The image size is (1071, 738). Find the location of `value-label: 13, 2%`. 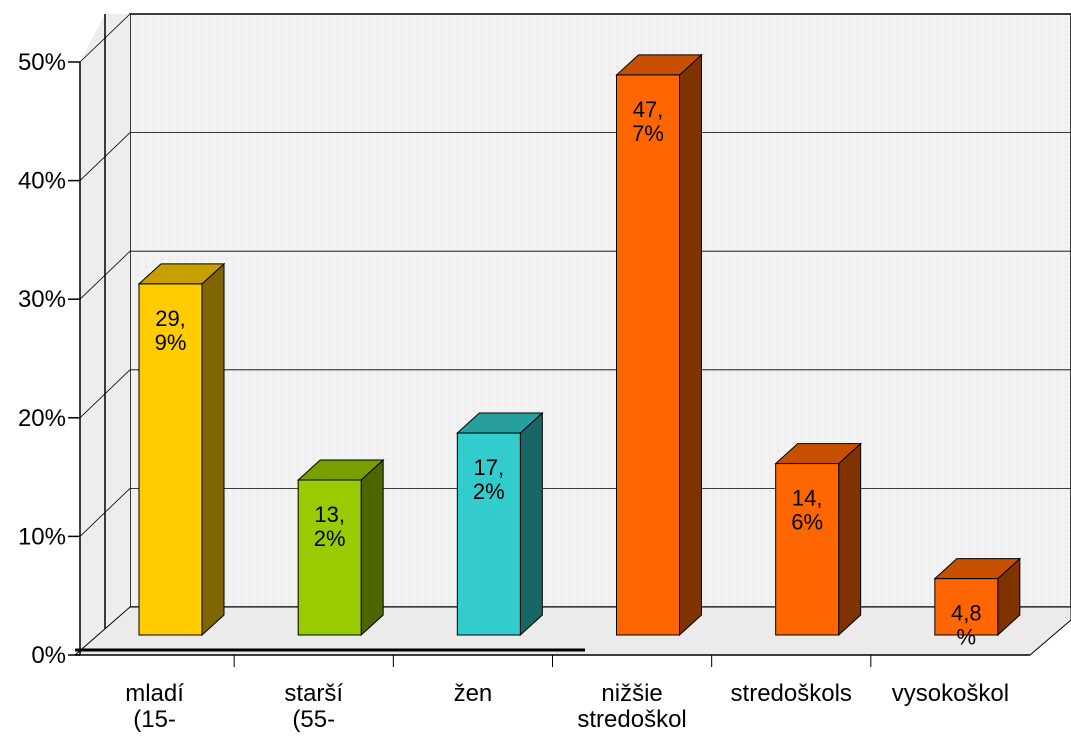

value-label: 13, 2% is located at coordinates (330, 526).